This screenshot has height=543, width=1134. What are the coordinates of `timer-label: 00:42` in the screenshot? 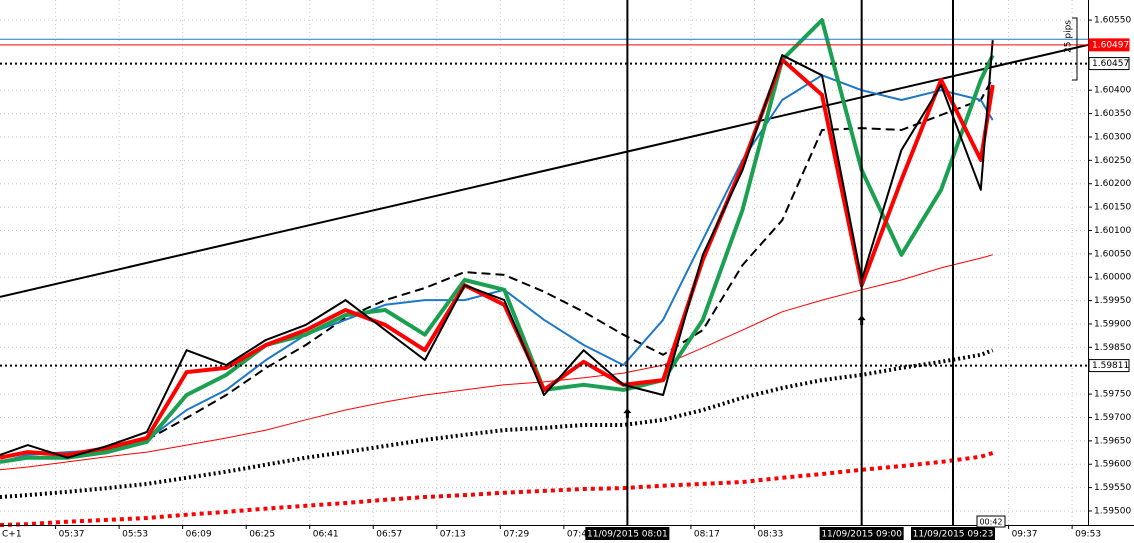 It's located at (990, 522).